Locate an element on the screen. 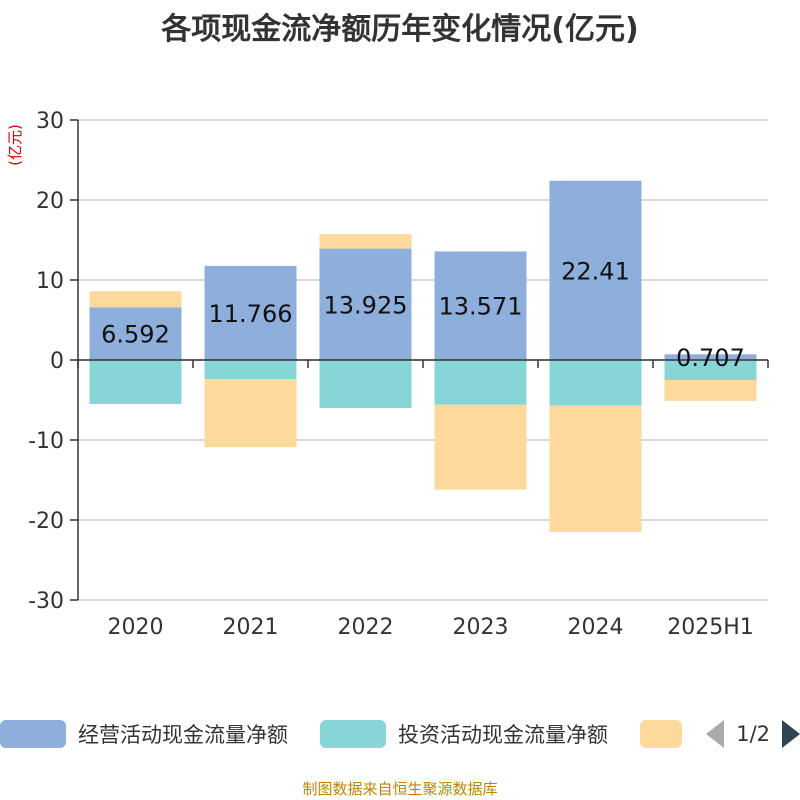 This screenshot has width=800, height=800. legend-item-investing: 投资活动现金流量净额 is located at coordinates (464, 734).